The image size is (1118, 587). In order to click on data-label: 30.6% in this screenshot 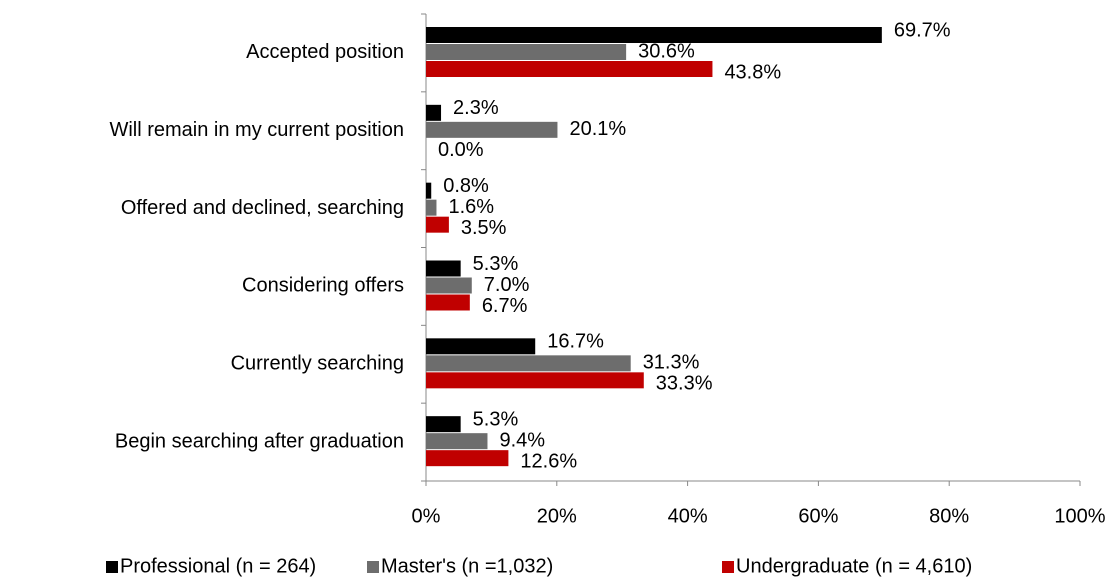, I will do `click(666, 51)`.